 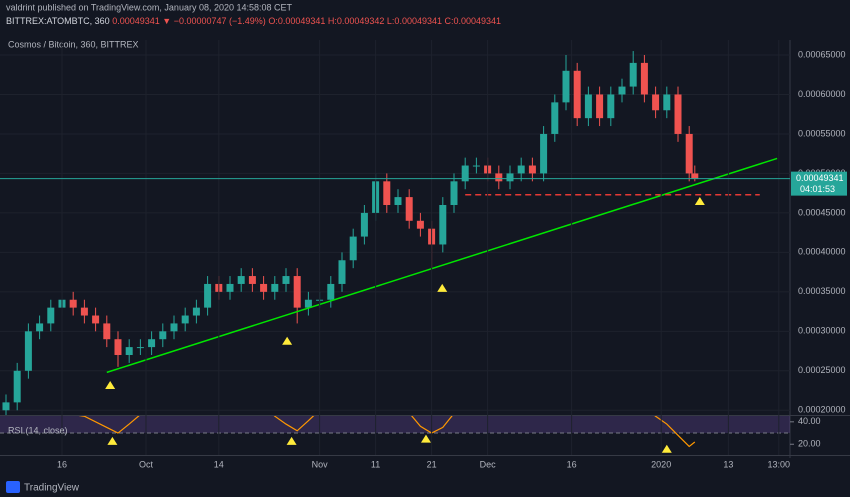 What do you see at coordinates (817, 189) in the screenshot?
I see `countdown: 04:01:53` at bounding box center [817, 189].